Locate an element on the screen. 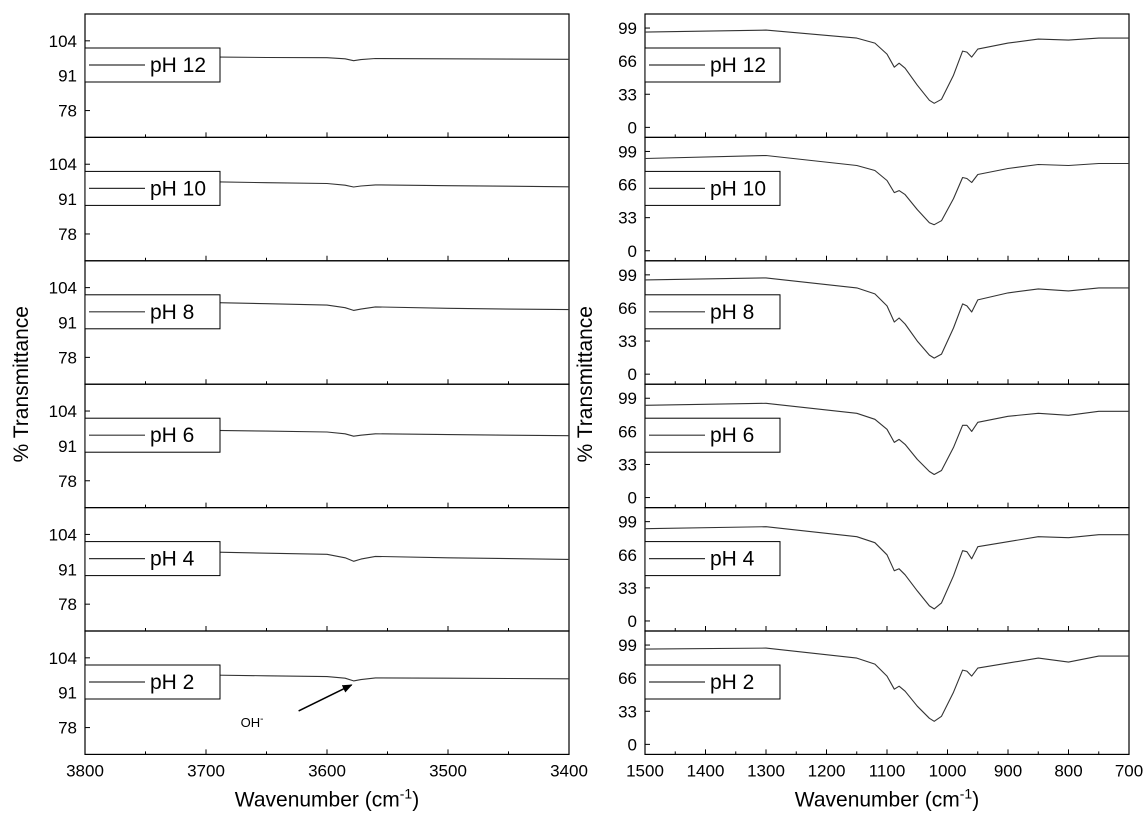  panel-ph-10: 99 66 33 0 pH 10 is located at coordinates (874, 199).